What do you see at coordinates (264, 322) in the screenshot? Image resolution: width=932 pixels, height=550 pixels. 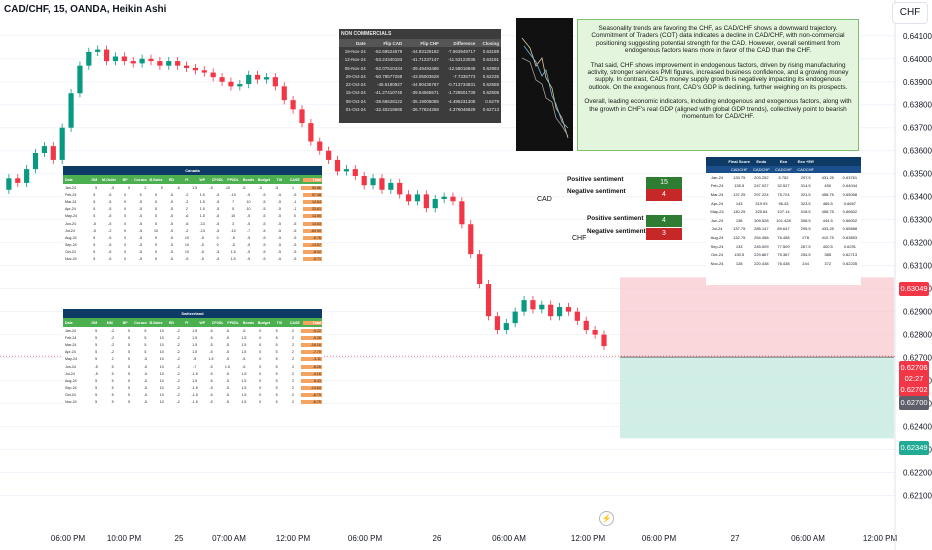 I see `table-header-cell: Budget` at bounding box center [264, 322].